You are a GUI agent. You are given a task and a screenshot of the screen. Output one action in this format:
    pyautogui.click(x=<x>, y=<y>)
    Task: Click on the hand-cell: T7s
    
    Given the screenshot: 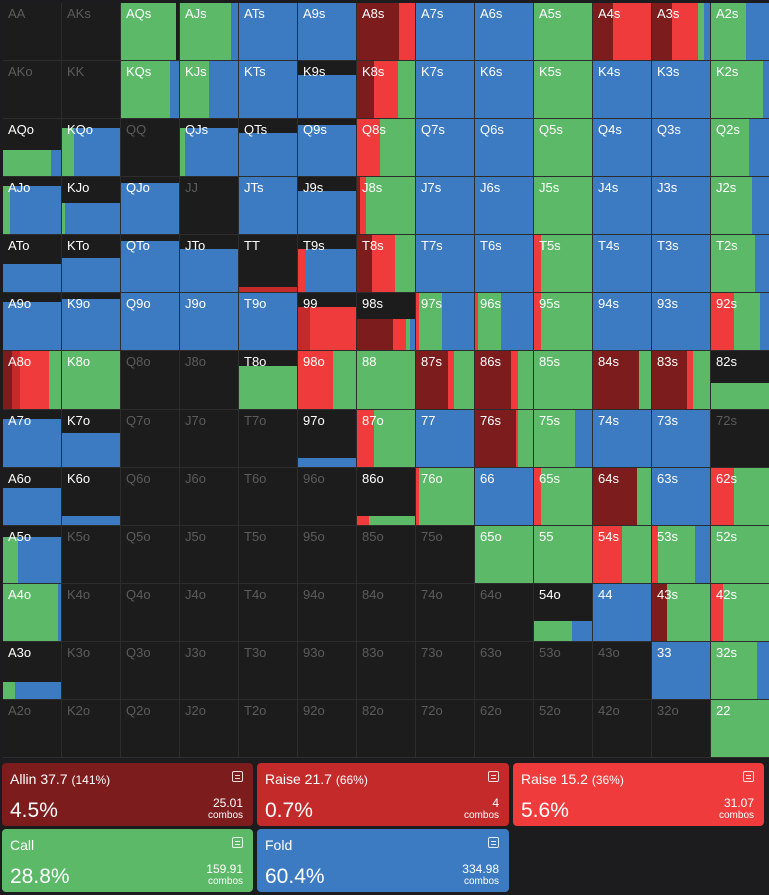 What is the action you would take?
    pyautogui.click(x=445, y=264)
    